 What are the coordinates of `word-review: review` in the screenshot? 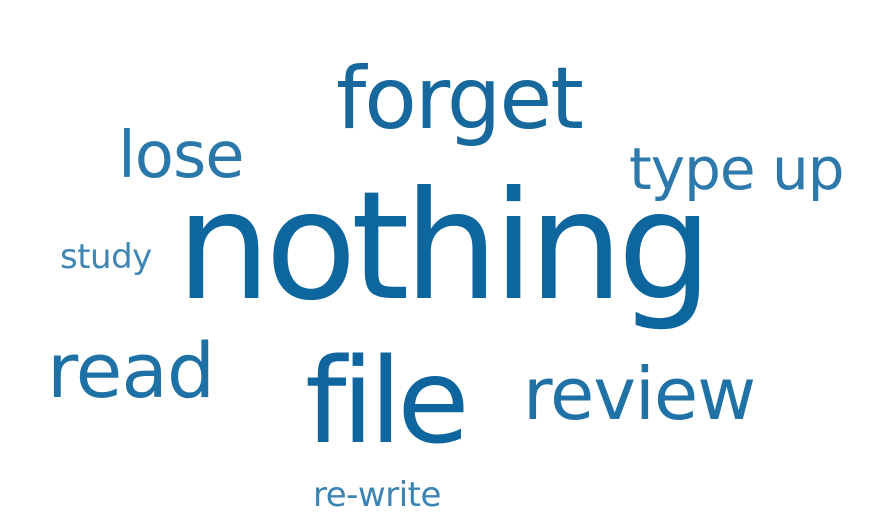 It's located at (639, 394).